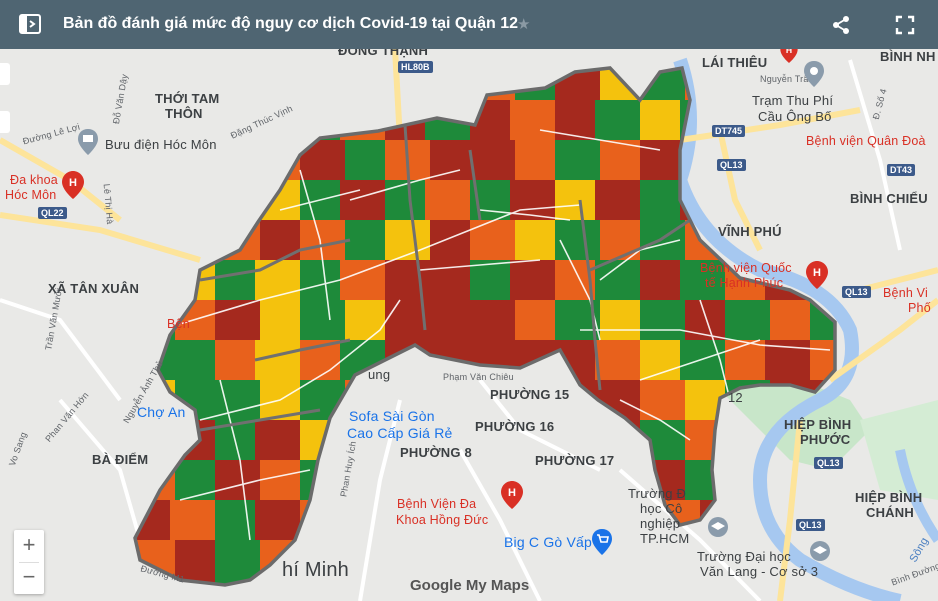 This screenshot has height=601, width=938. I want to click on label-ung: ung, so click(379, 374).